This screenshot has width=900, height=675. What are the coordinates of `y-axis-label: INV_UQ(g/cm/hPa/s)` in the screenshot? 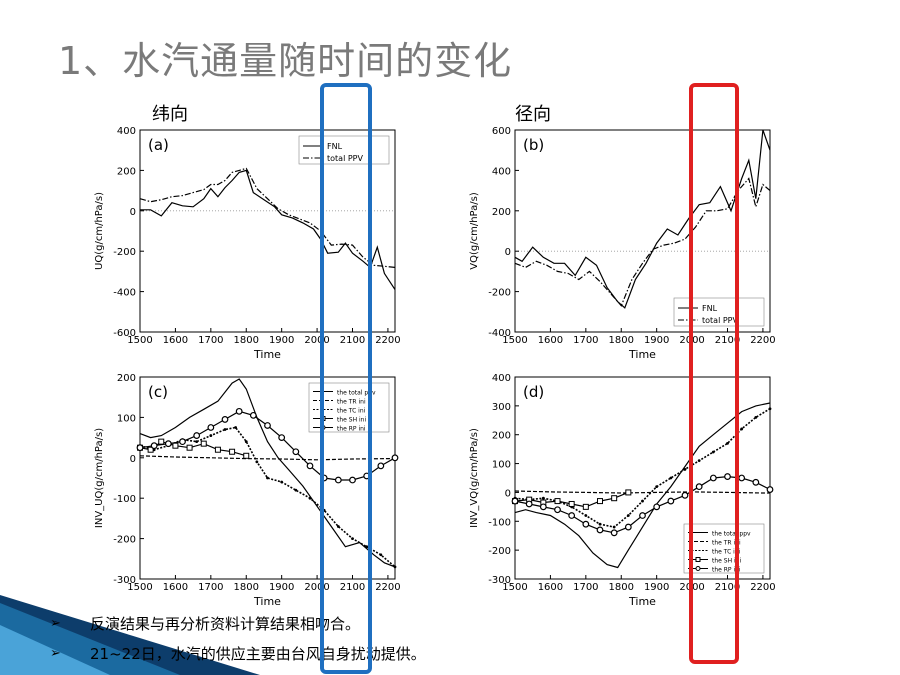 It's located at (99, 478).